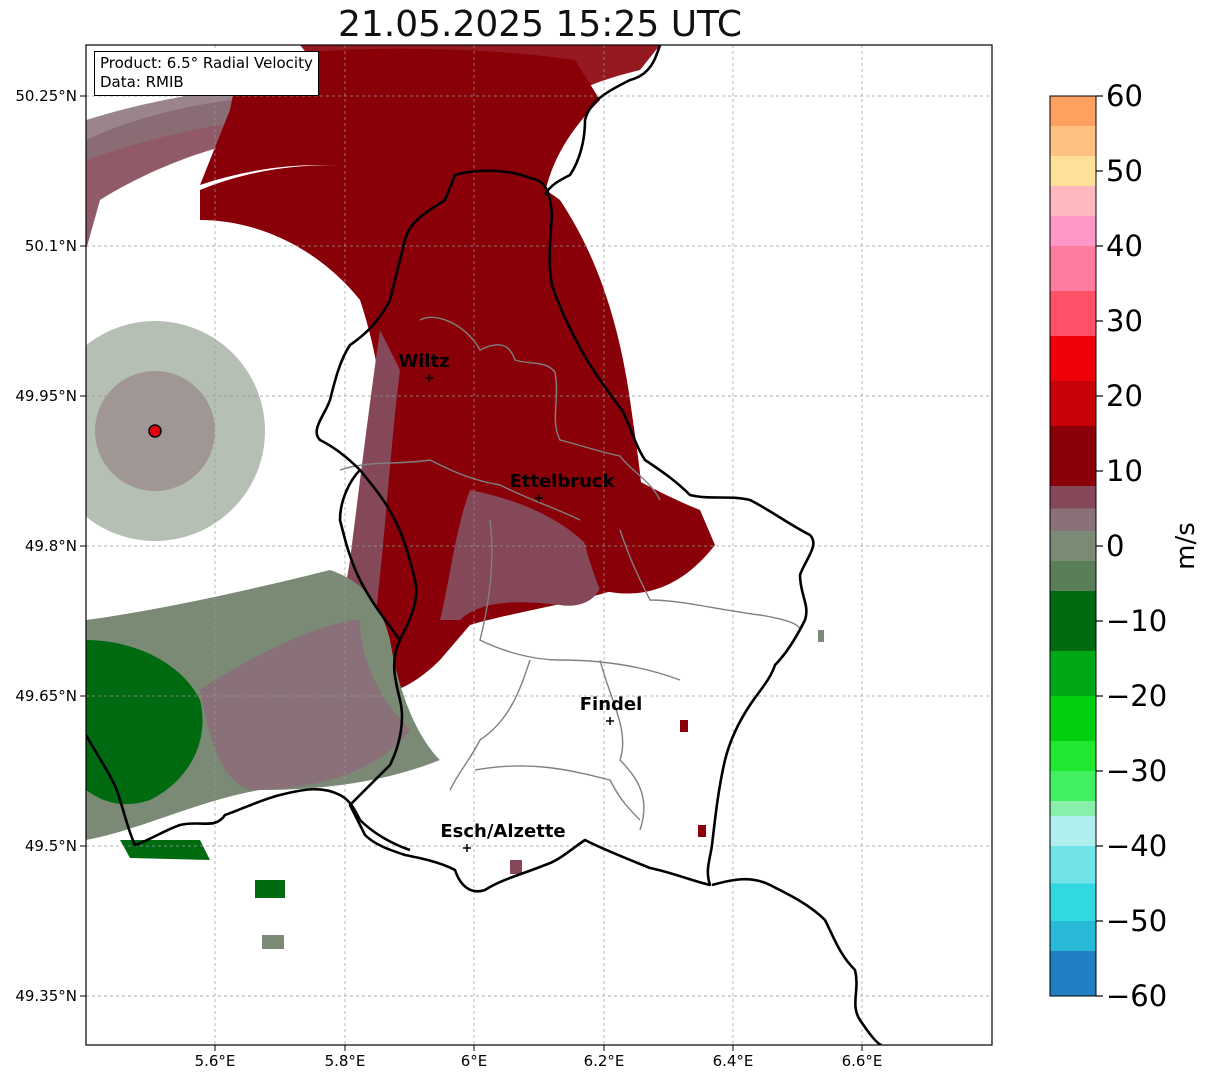  Describe the element at coordinates (1099, 546) in the screenshot. I see `colorbar-ticks` at that location.